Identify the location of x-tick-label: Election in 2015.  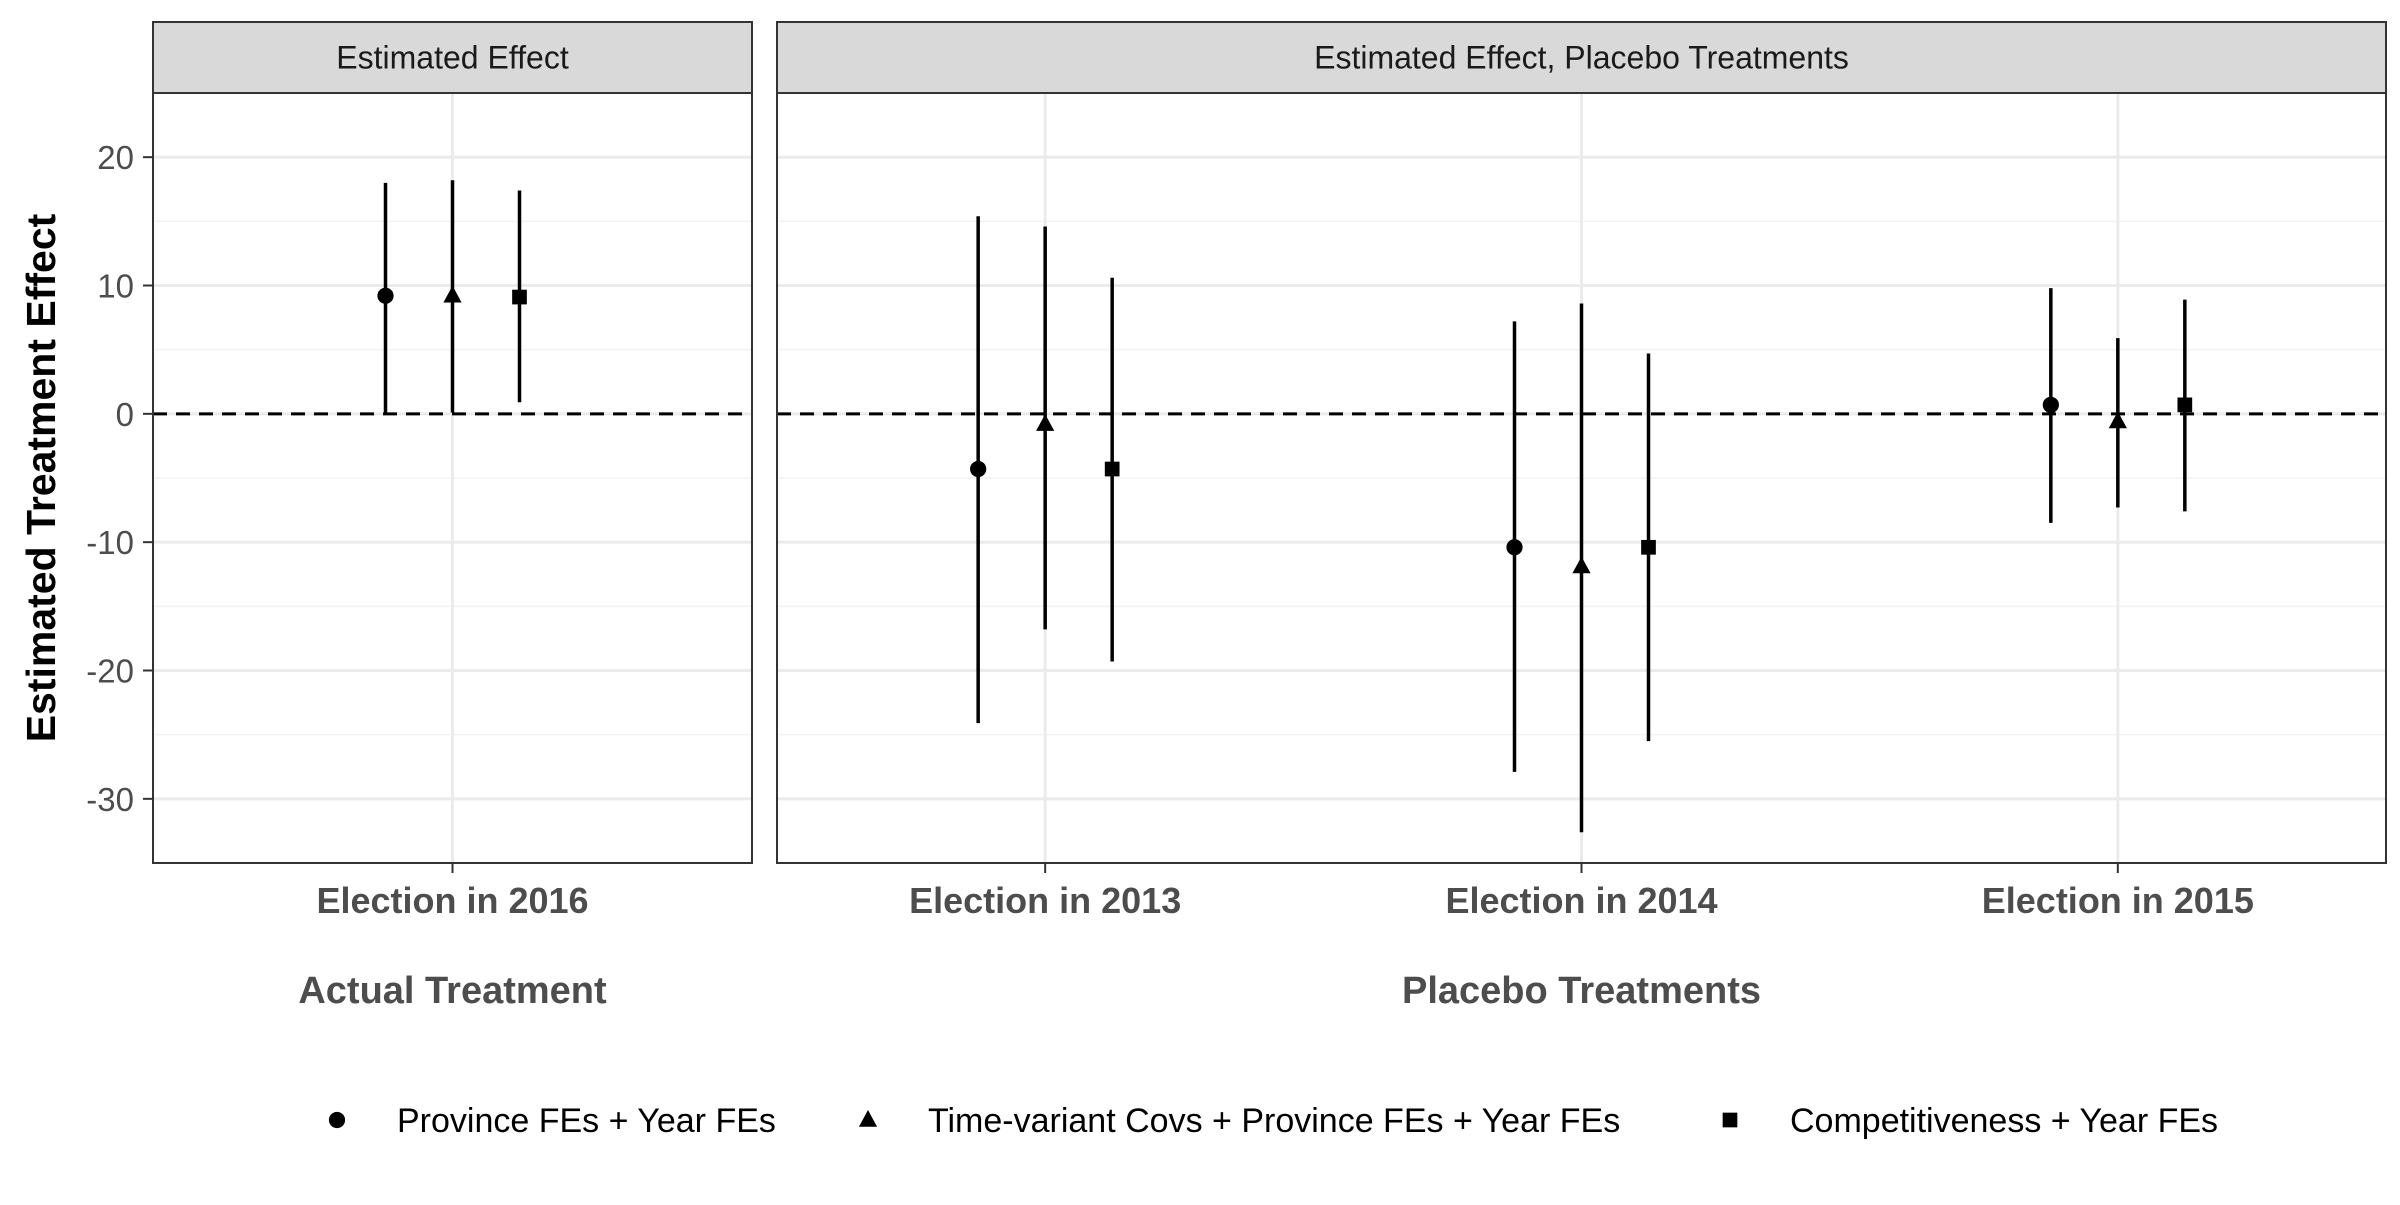
(2118, 900).